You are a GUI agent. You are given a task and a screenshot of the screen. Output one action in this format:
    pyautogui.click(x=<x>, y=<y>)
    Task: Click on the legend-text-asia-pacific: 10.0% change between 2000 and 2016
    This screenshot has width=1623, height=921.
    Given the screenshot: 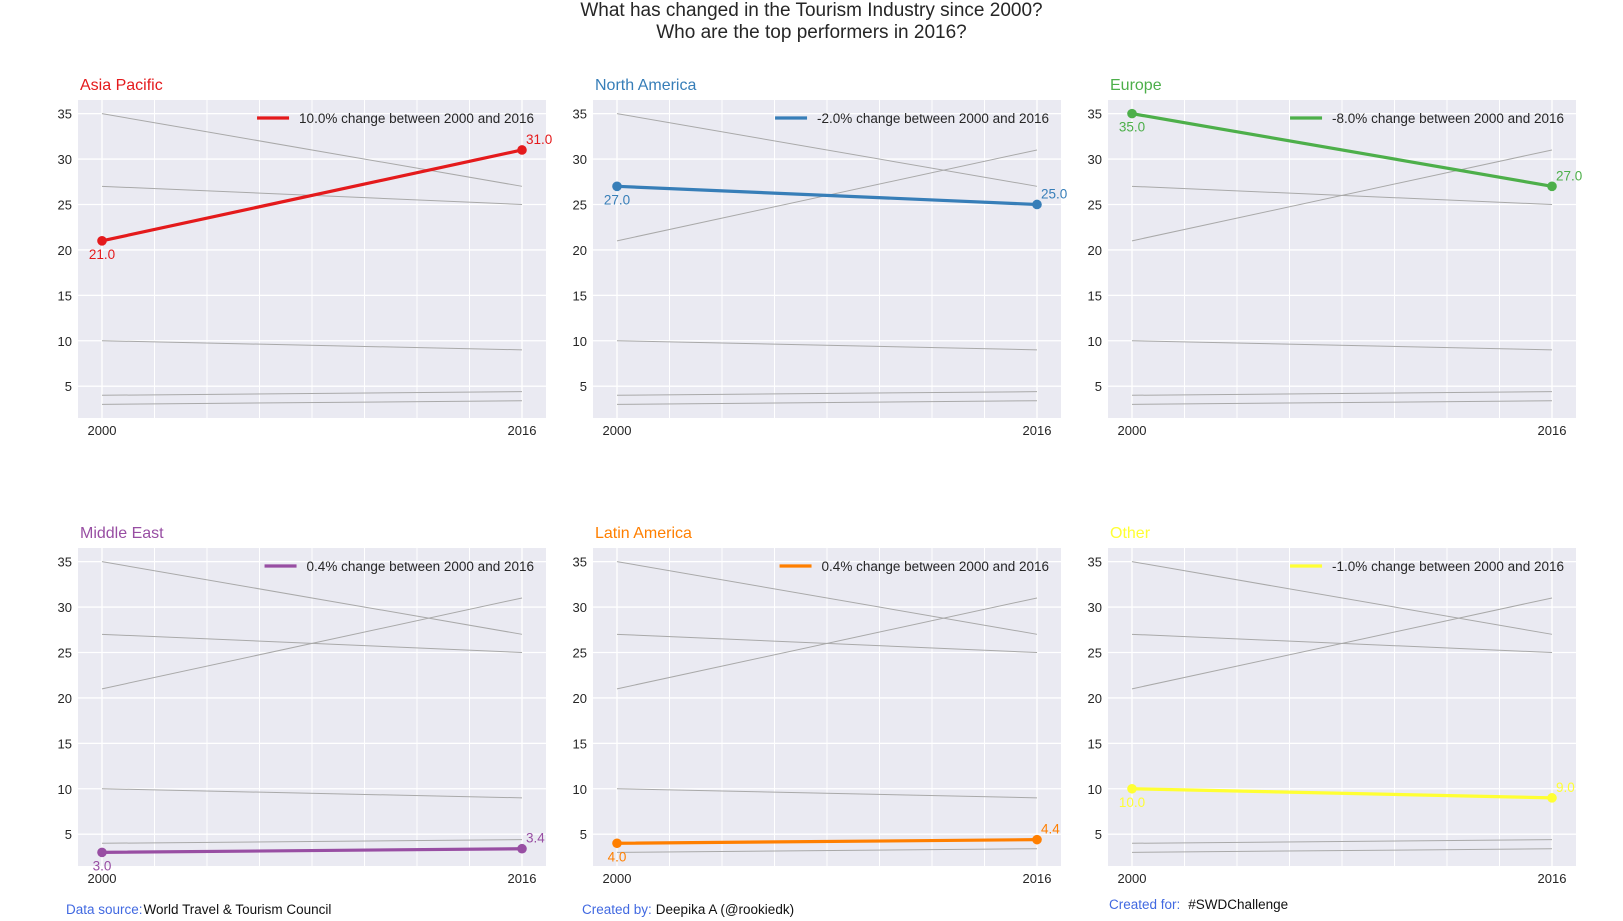 What is the action you would take?
    pyautogui.click(x=416, y=118)
    